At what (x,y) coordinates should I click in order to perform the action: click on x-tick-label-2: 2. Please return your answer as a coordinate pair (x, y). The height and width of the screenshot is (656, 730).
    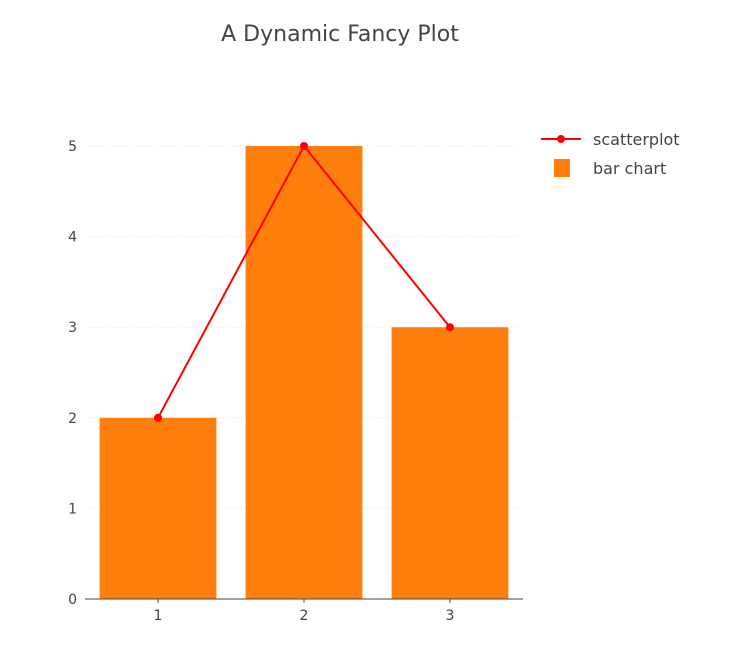
    Looking at the image, I should click on (304, 616).